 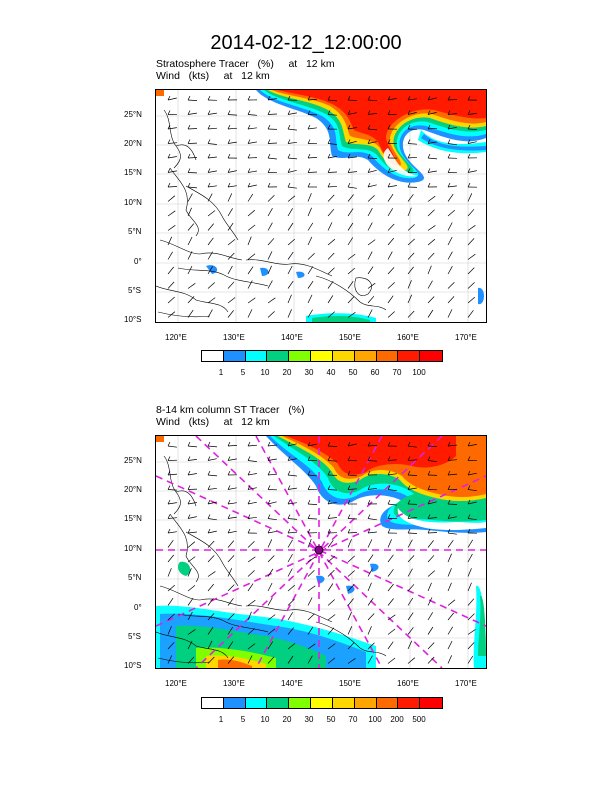 What do you see at coordinates (322, 703) in the screenshot?
I see `panel2-colorbar` at bounding box center [322, 703].